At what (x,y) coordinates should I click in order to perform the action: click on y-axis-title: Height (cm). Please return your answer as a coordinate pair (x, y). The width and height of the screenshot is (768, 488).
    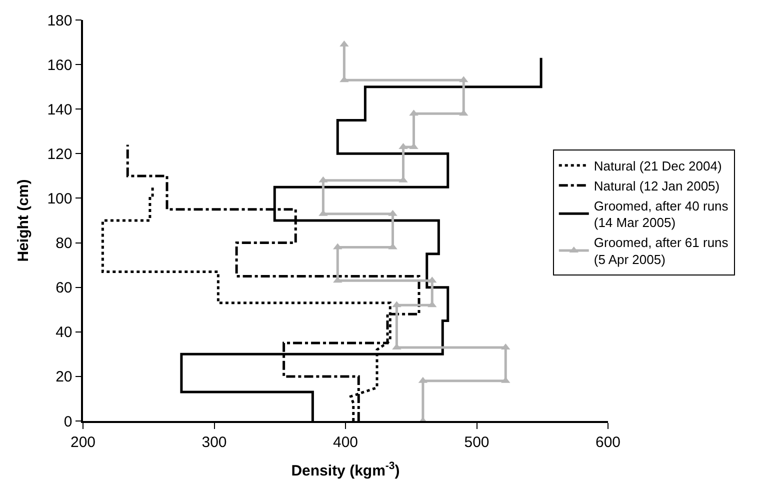
    Looking at the image, I should click on (23, 220).